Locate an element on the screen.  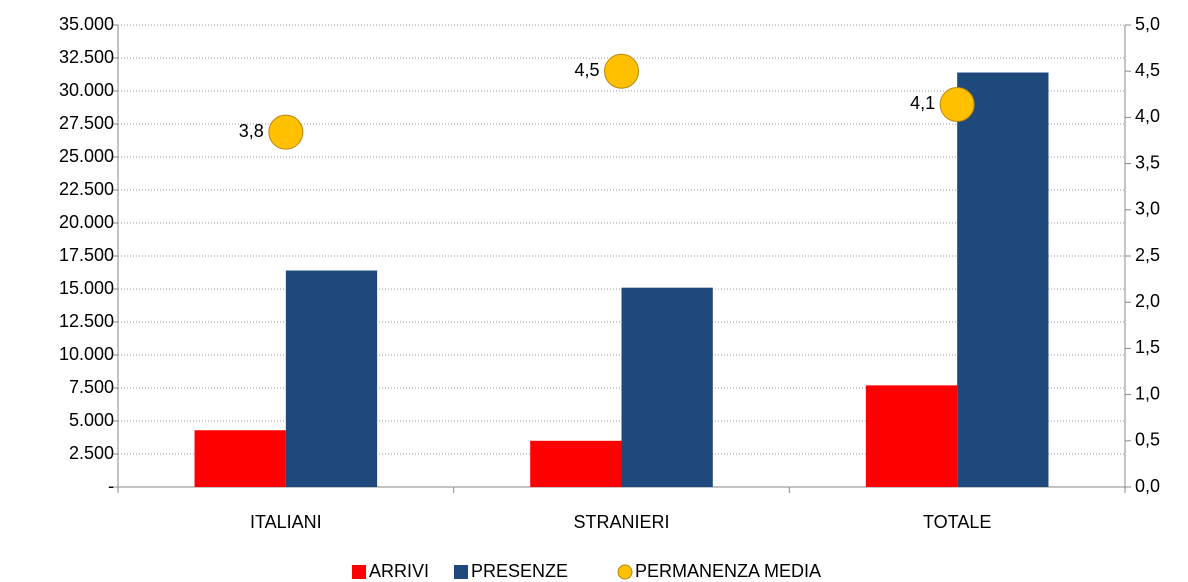
y-tick-label: 12.500 is located at coordinates (86, 321).